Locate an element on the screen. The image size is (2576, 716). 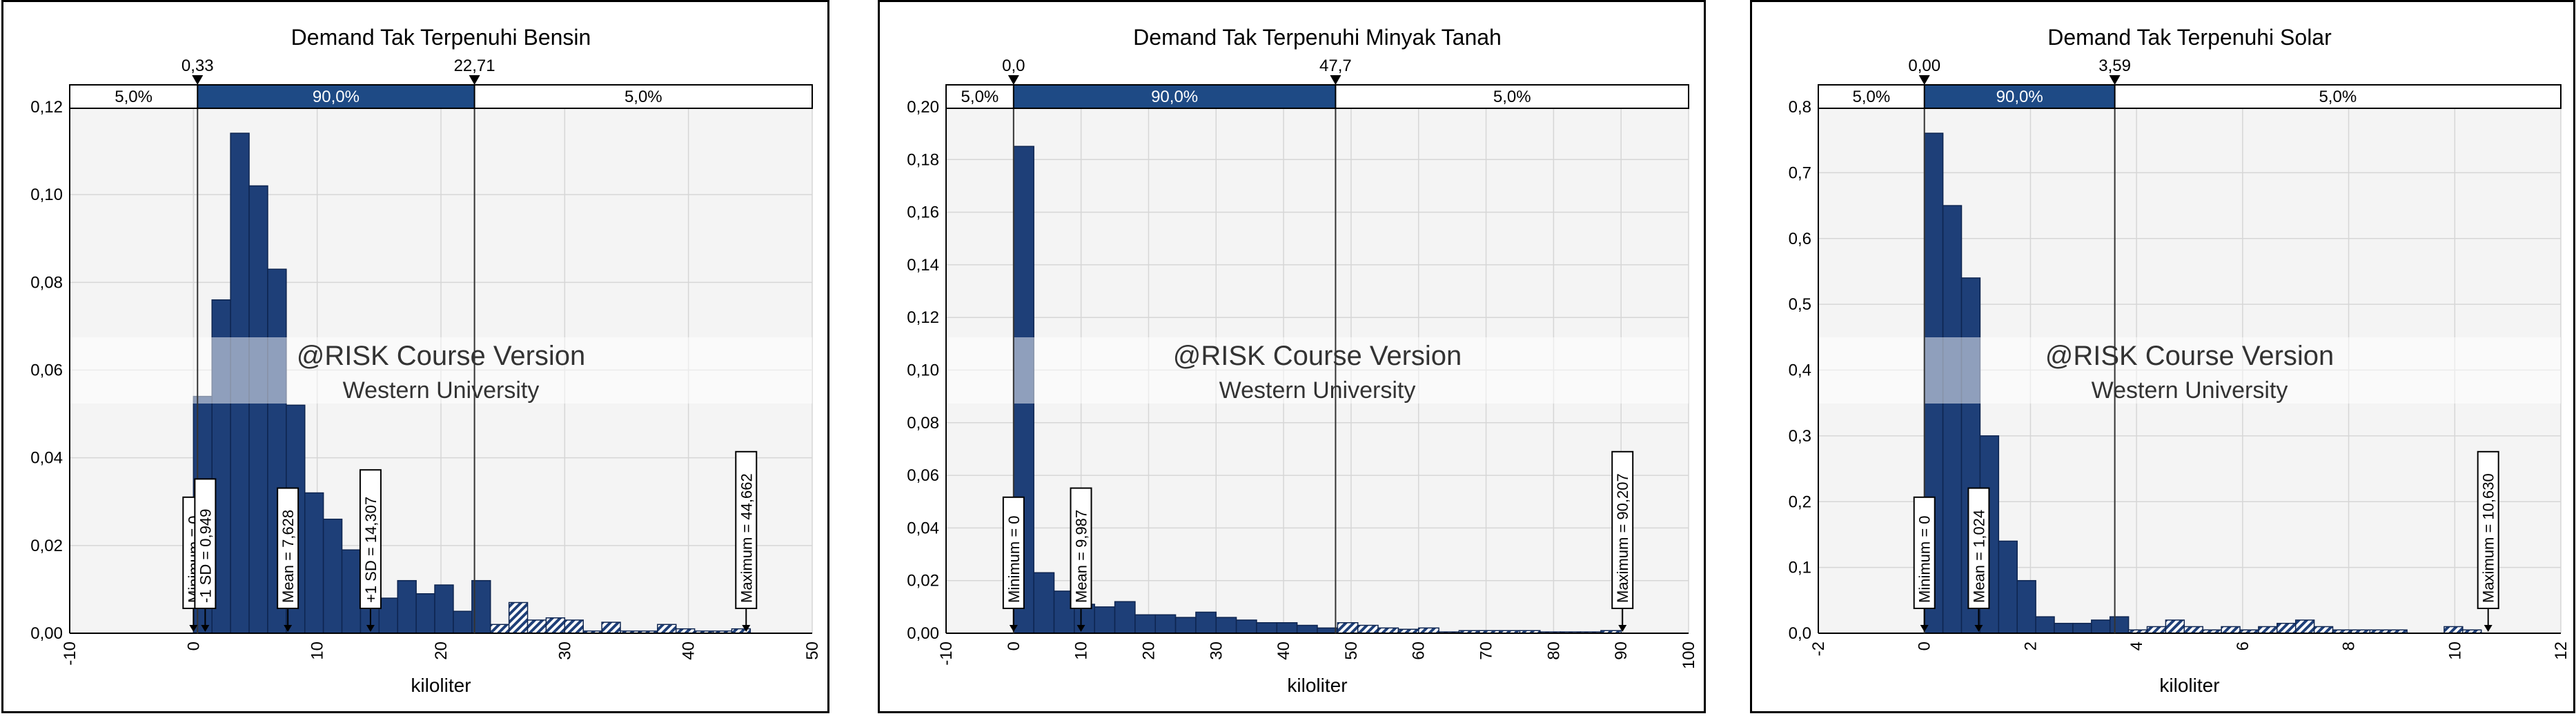
y-tick-label: 0,0 is located at coordinates (1800, 633).